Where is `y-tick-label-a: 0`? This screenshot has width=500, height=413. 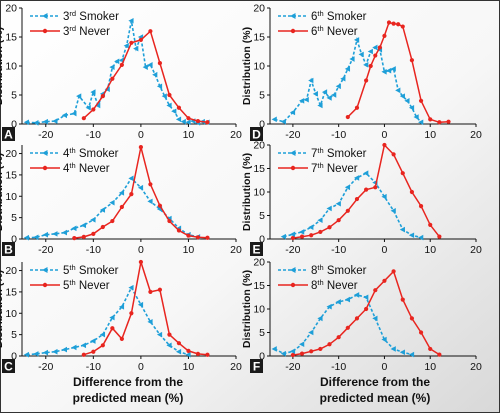
y-tick-label-a: 0 is located at coordinates (14, 125).